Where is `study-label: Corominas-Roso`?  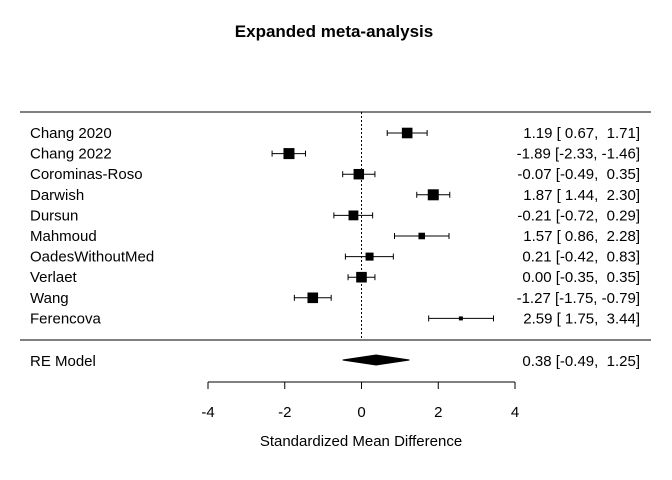 study-label: Corominas-Roso is located at coordinates (86, 174).